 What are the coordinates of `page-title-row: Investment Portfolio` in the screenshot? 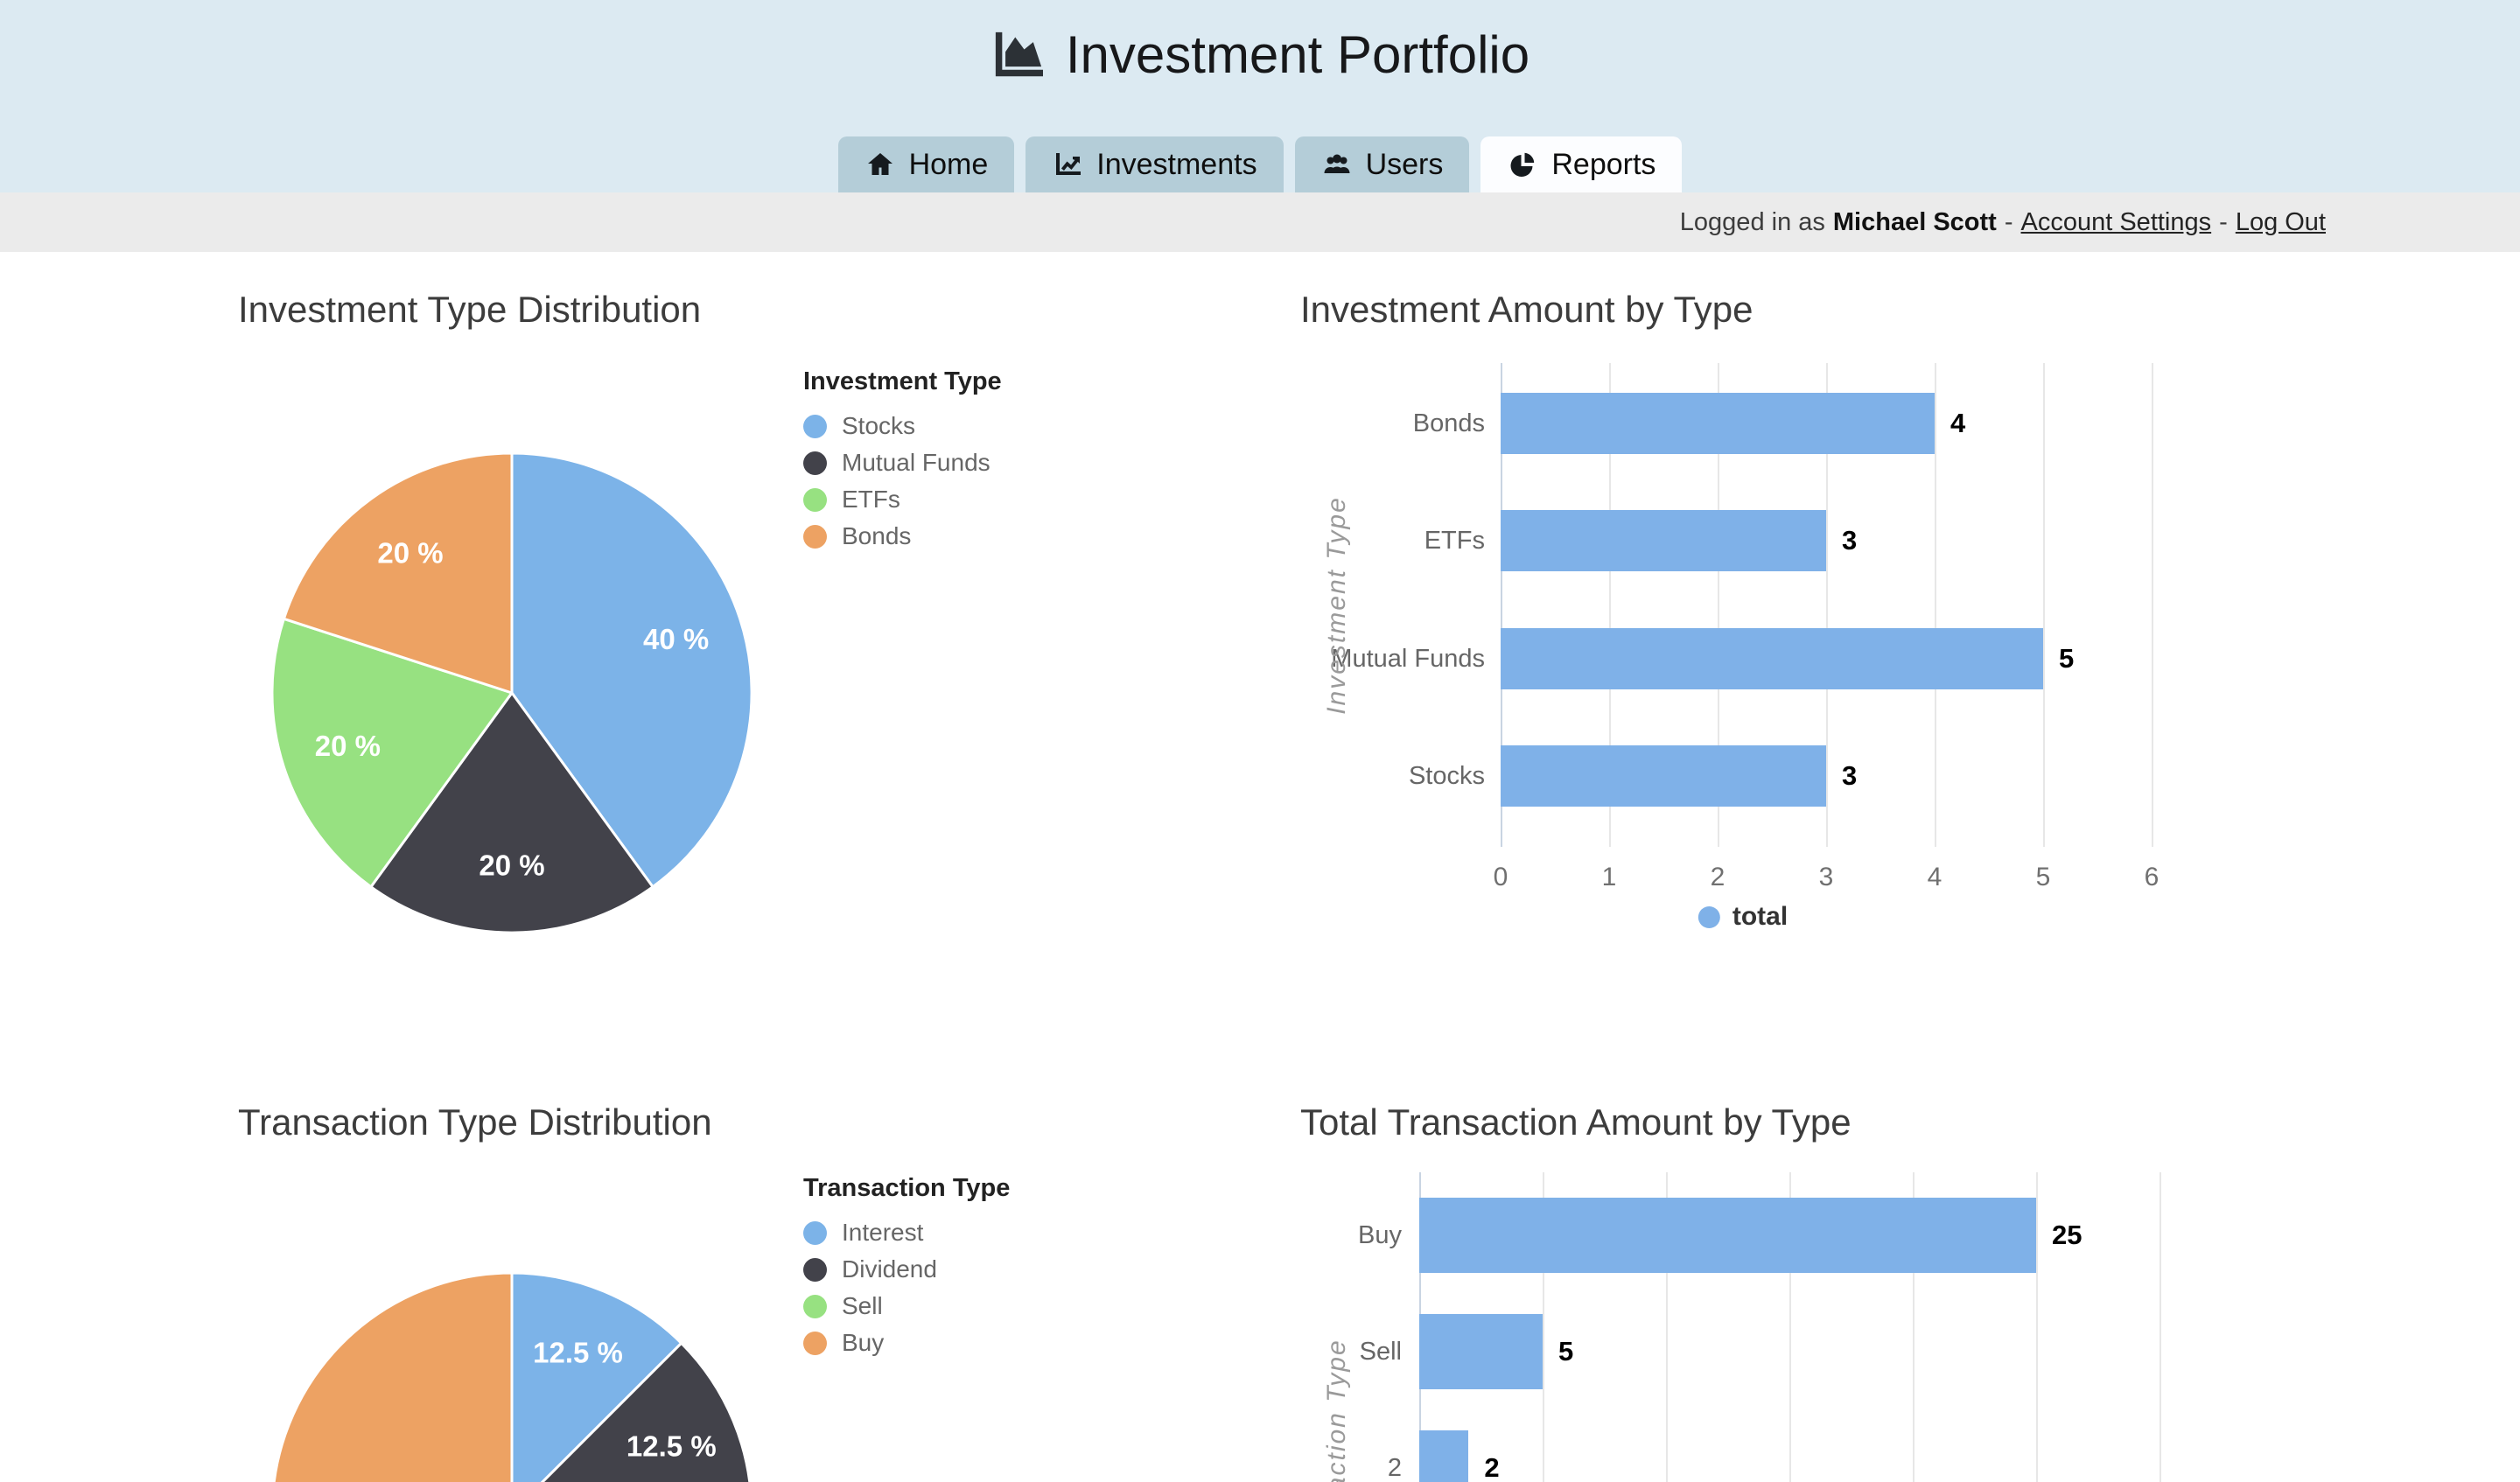 It's located at (1260, 54).